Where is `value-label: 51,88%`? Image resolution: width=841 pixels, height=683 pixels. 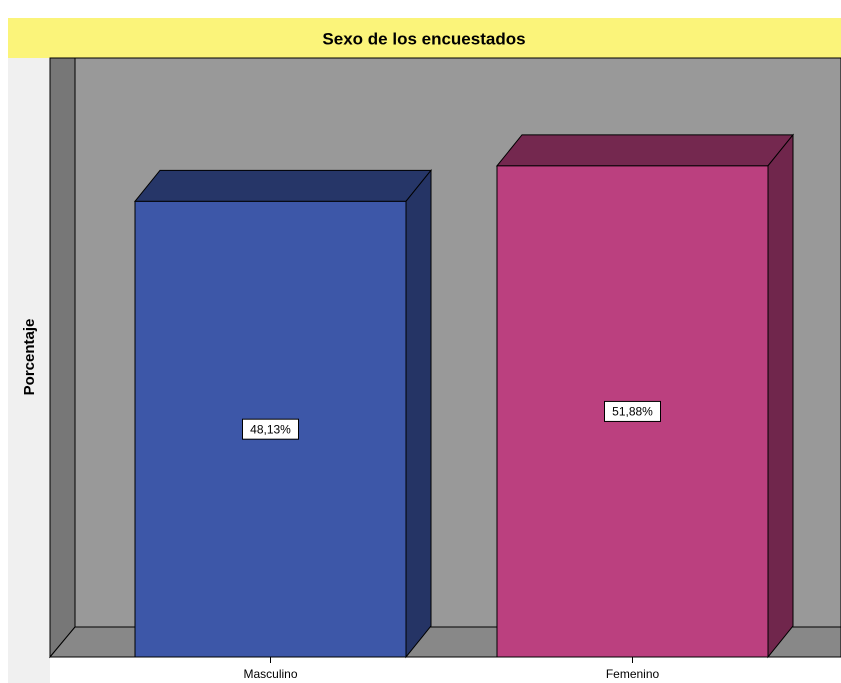
value-label: 51,88% is located at coordinates (632, 412).